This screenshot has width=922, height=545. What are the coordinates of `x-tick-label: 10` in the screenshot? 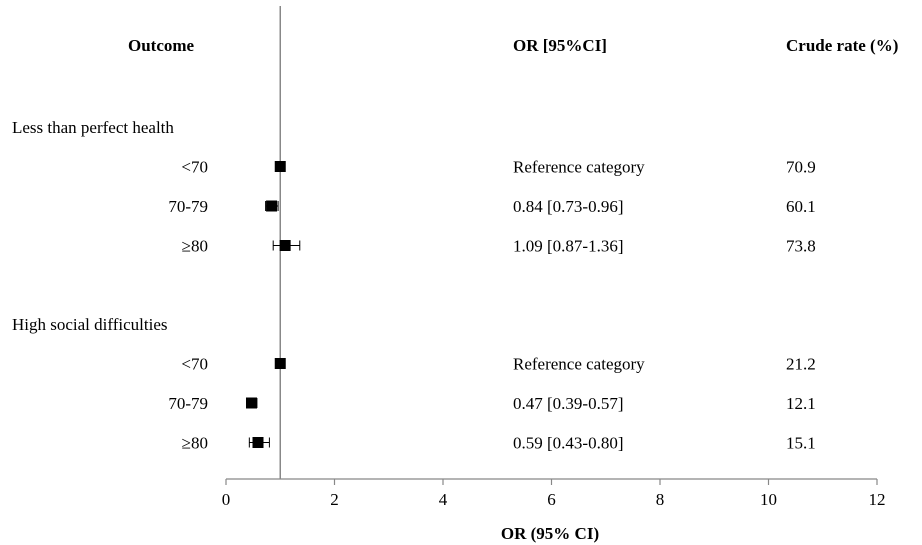 It's located at (768, 499).